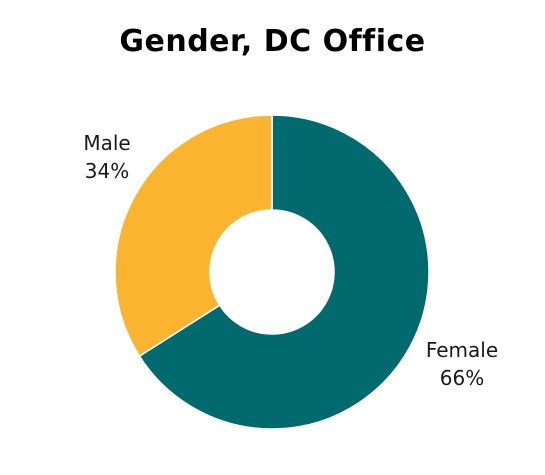 The height and width of the screenshot is (475, 545). Describe the element at coordinates (107, 171) in the screenshot. I see `slice-percent-male: 34%` at that location.